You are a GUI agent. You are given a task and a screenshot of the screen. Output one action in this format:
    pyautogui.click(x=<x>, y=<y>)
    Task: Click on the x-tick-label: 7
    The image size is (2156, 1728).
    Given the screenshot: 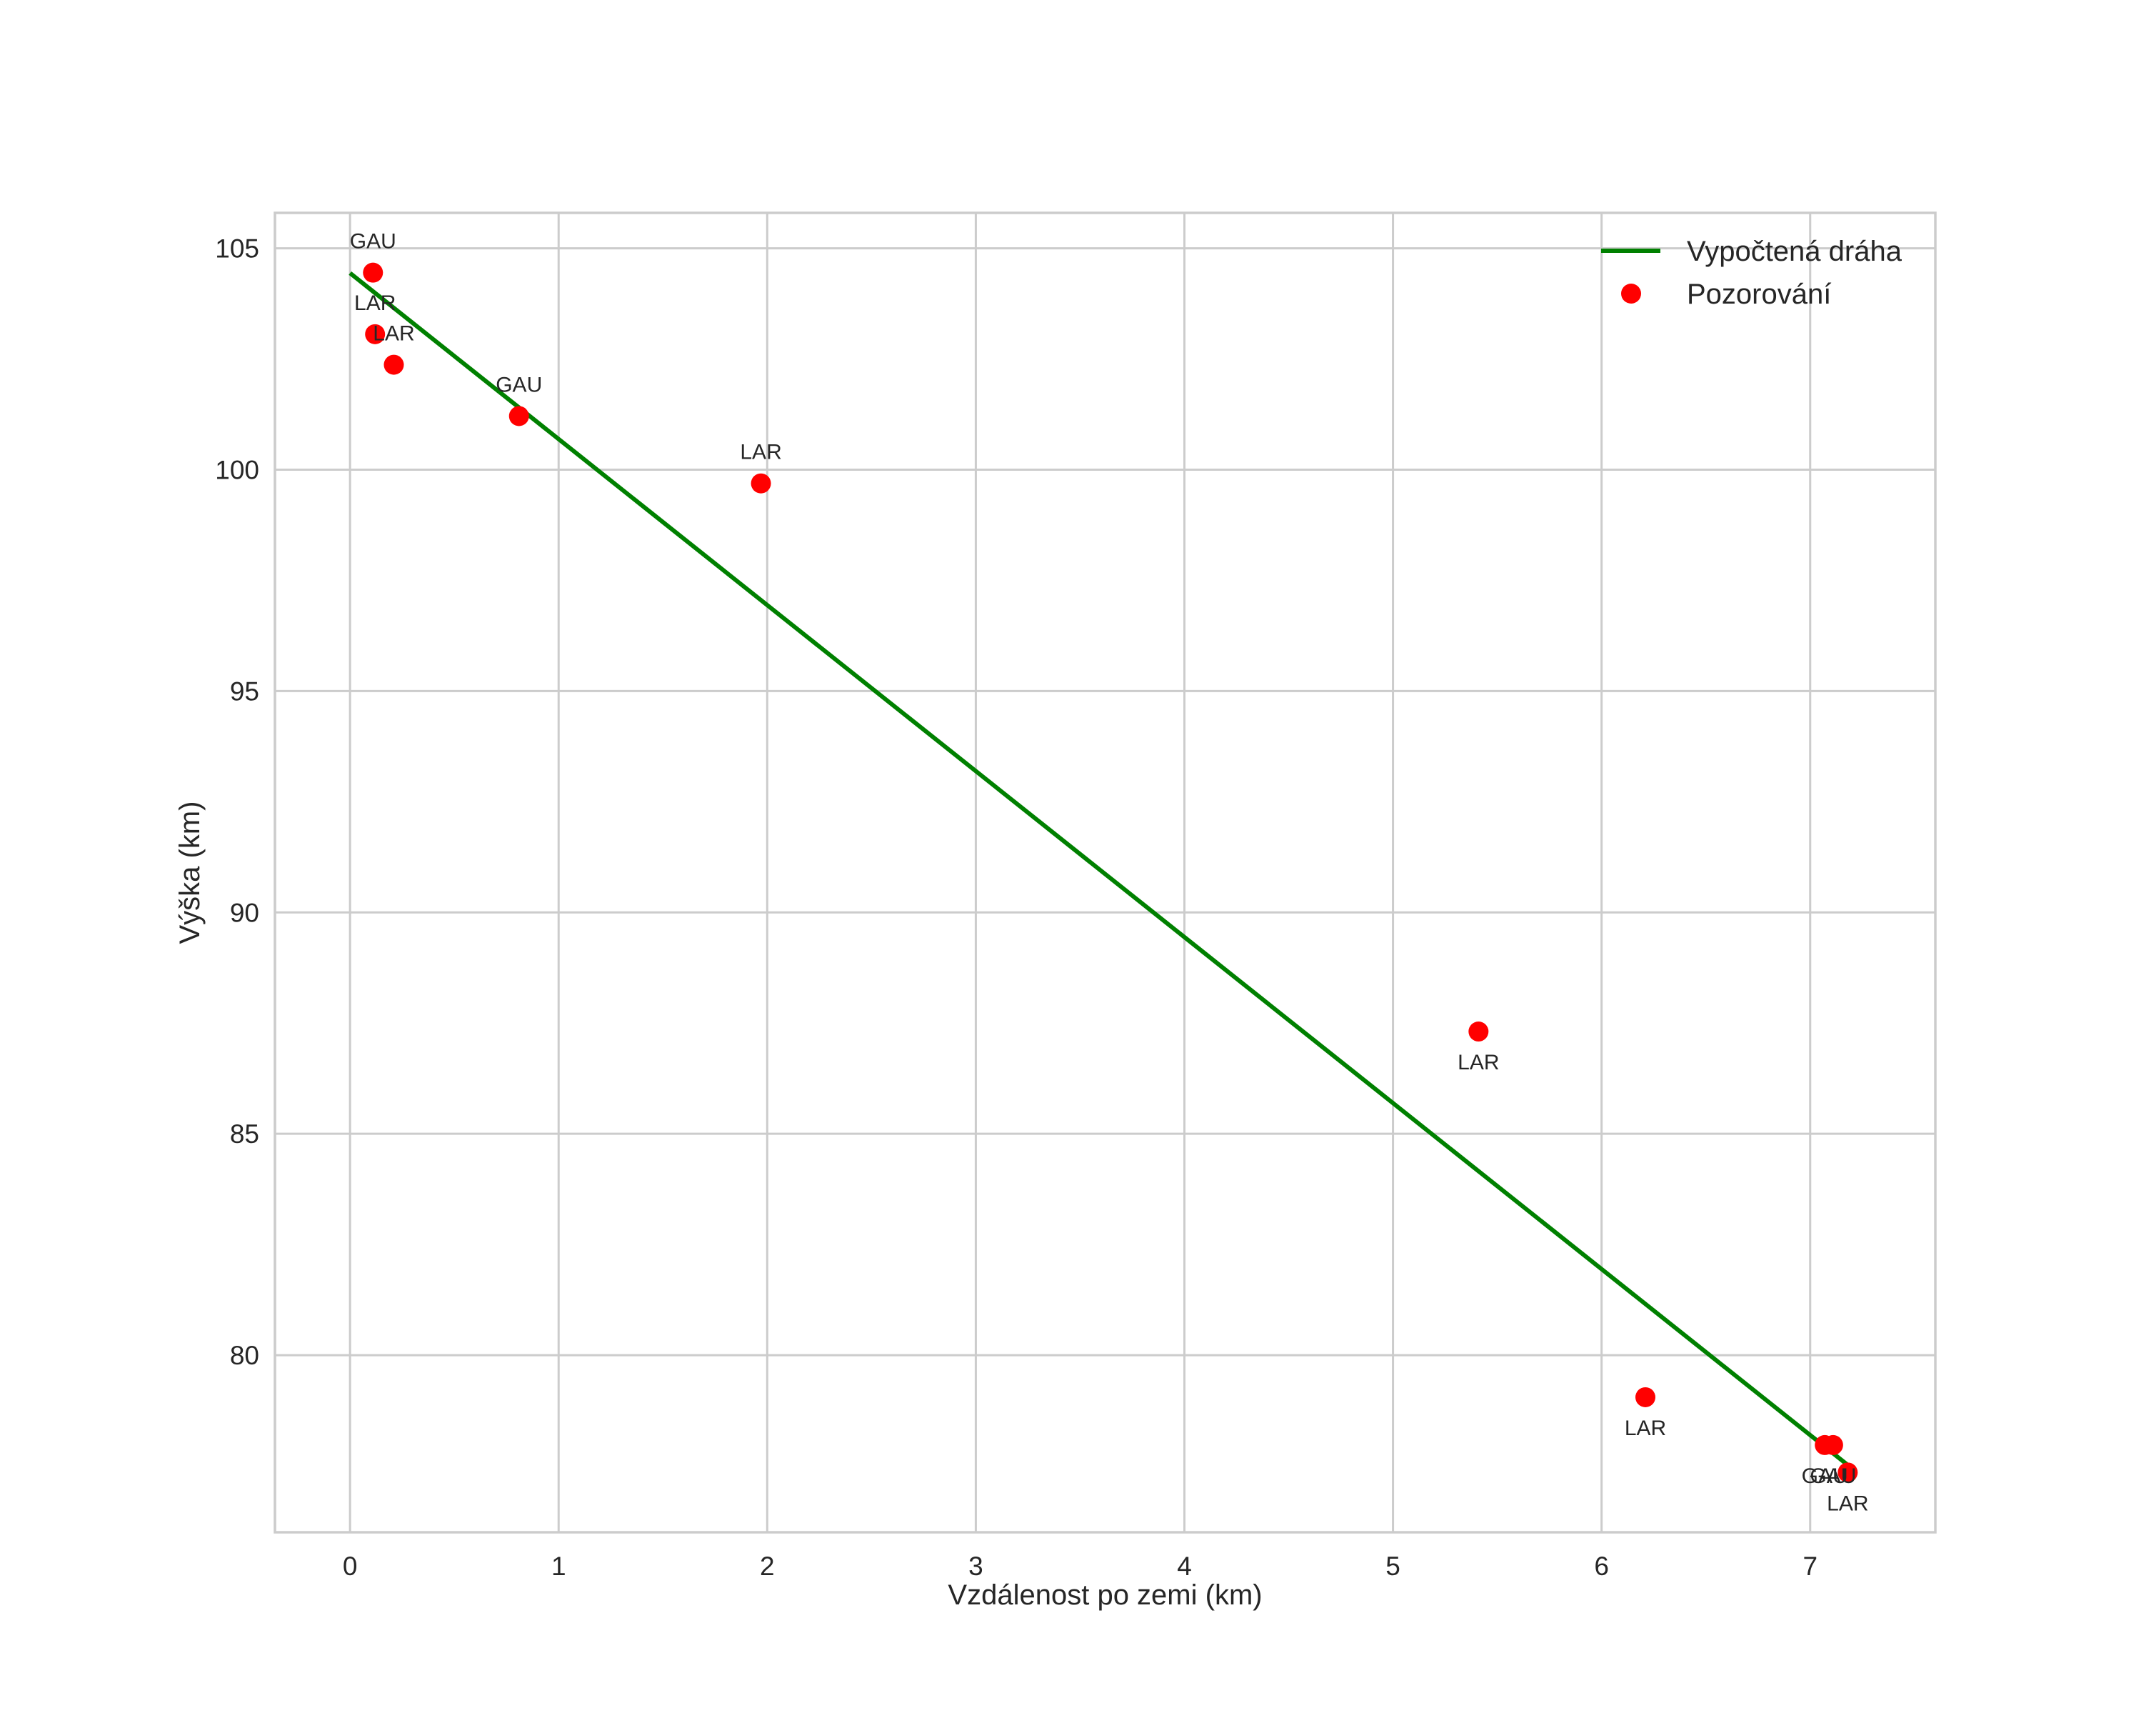 What is the action you would take?
    pyautogui.click(x=1810, y=1566)
    